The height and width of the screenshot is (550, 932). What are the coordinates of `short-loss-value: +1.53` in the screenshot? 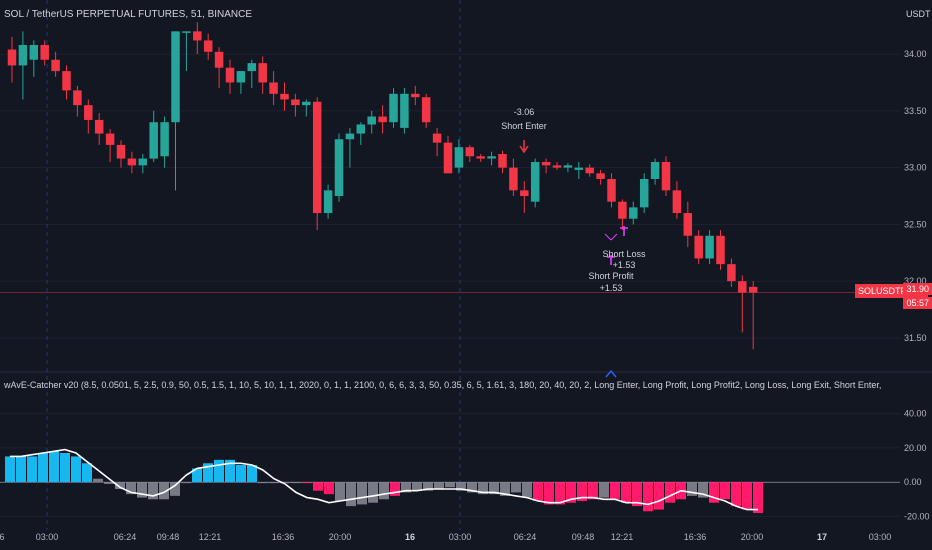 It's located at (624, 265).